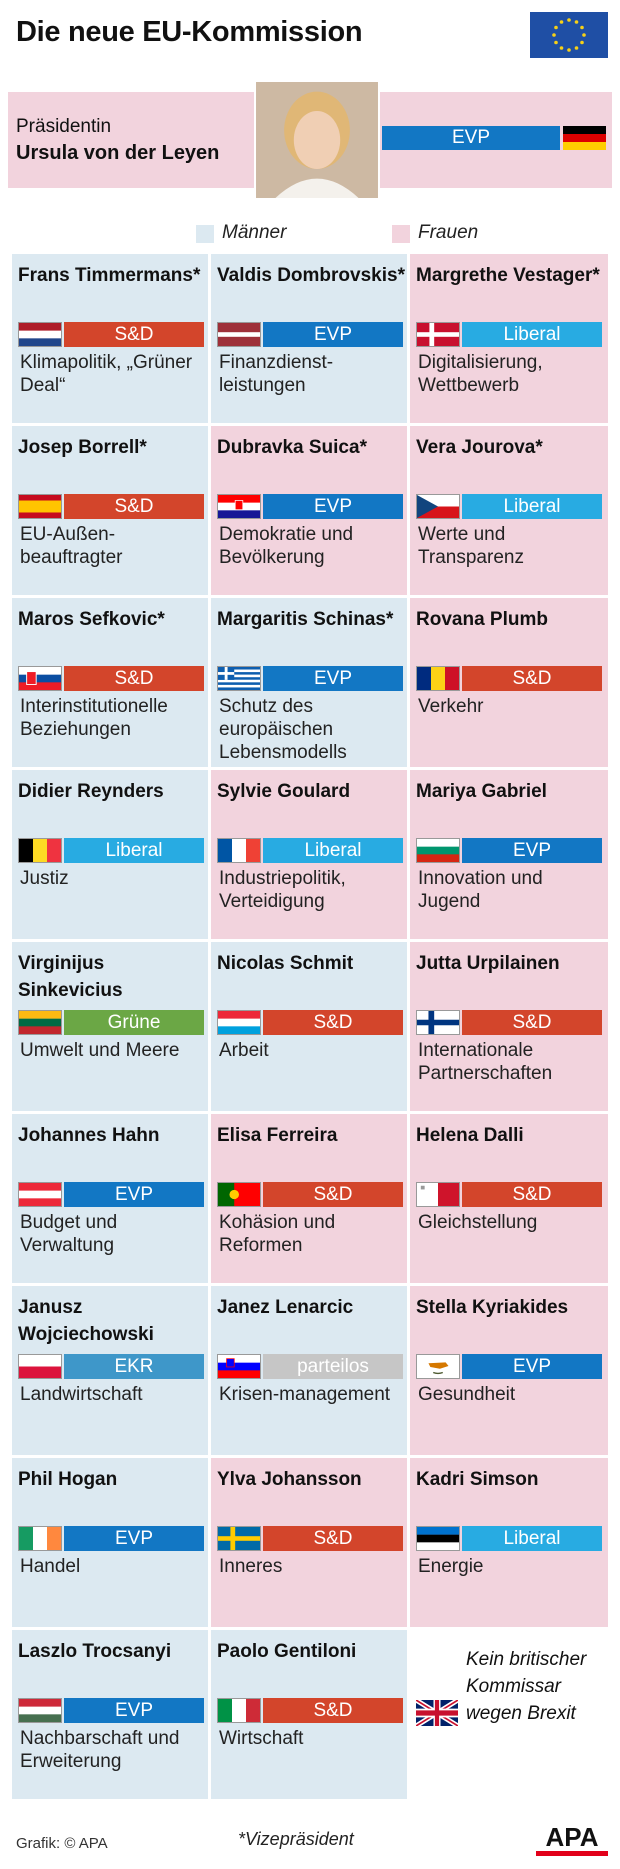 This screenshot has height=1869, width=620. I want to click on portfolio: Arbeit, so click(244, 1050).